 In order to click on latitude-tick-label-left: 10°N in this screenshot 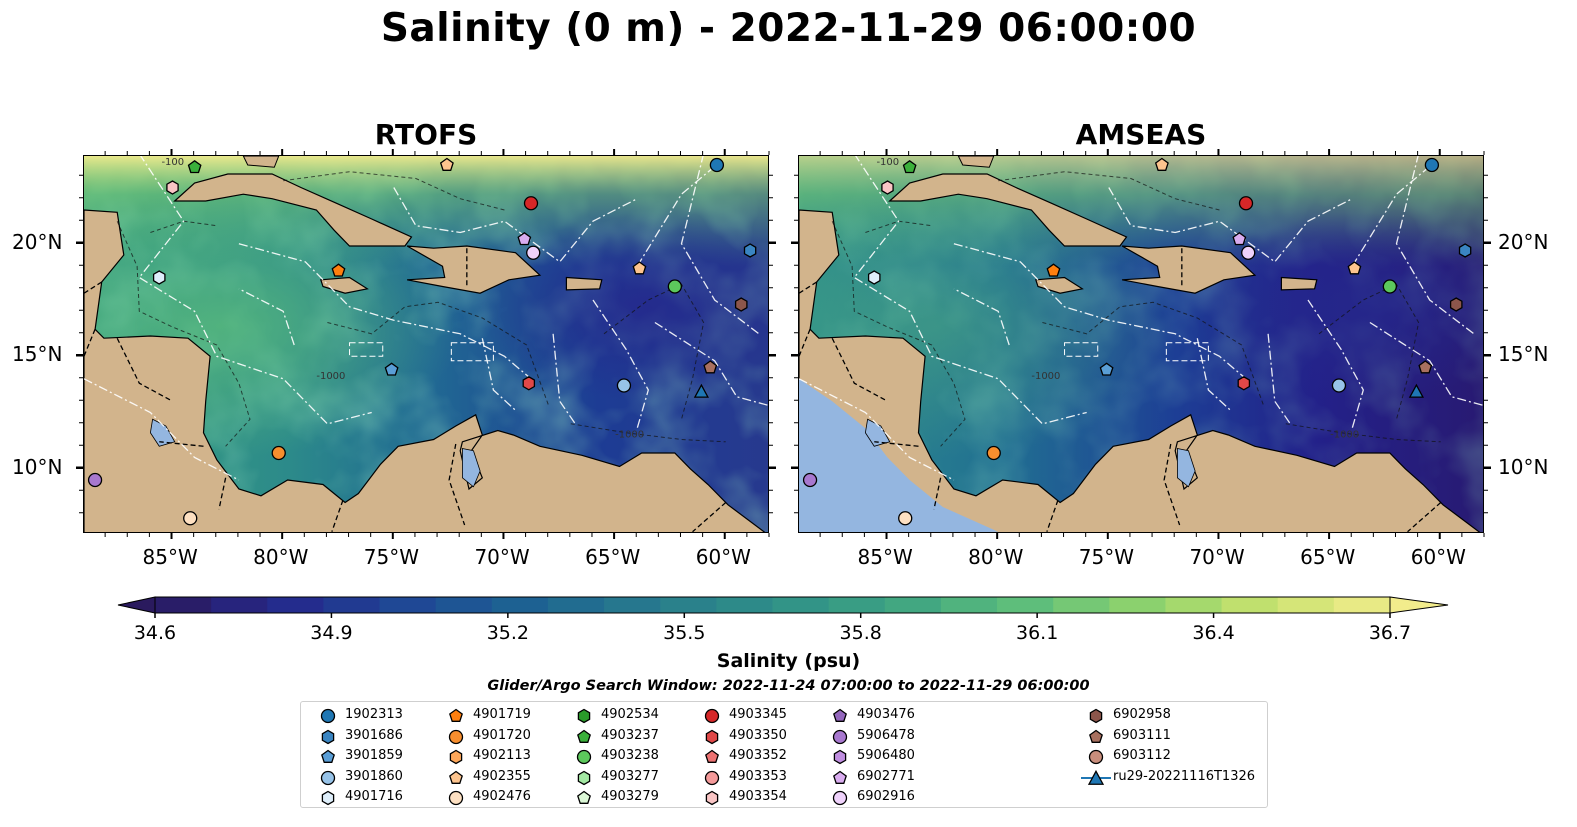, I will do `click(37, 466)`.